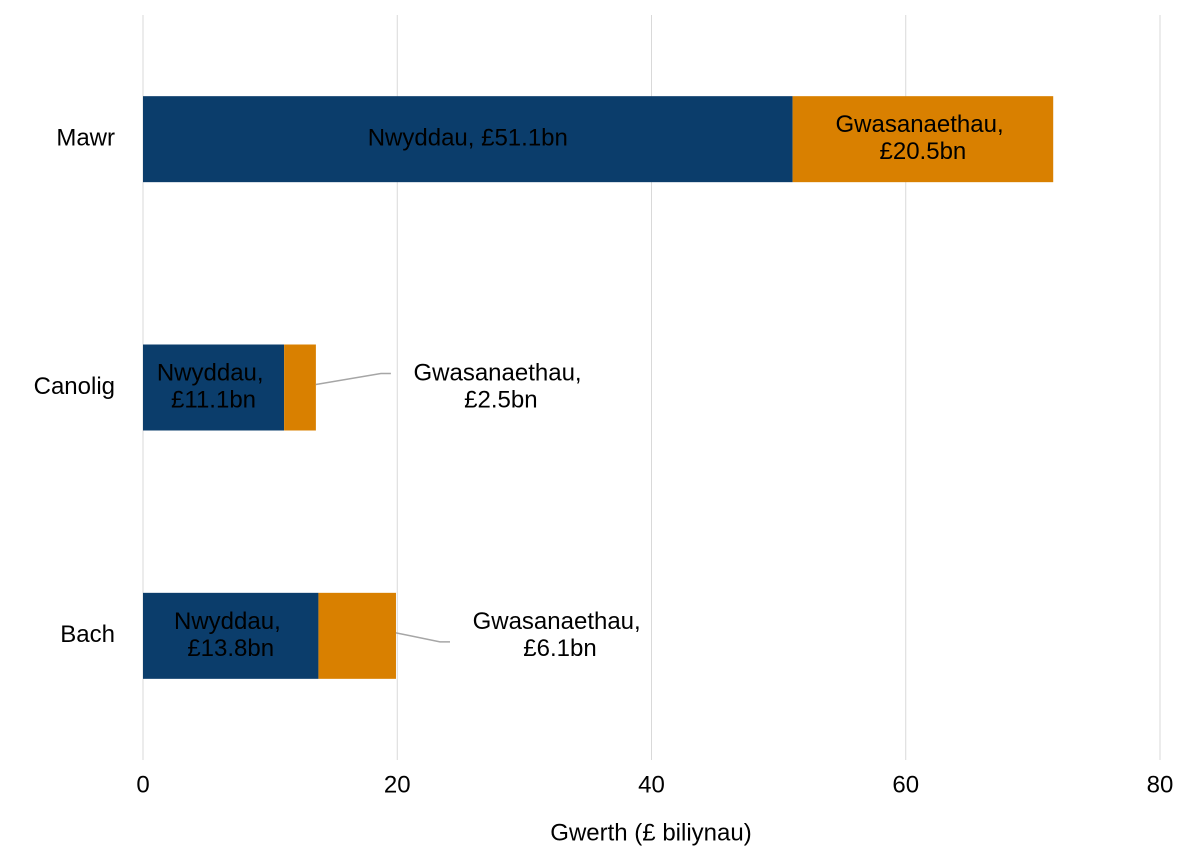  I want to click on data-label-line: £13.8bn, so click(230, 648).